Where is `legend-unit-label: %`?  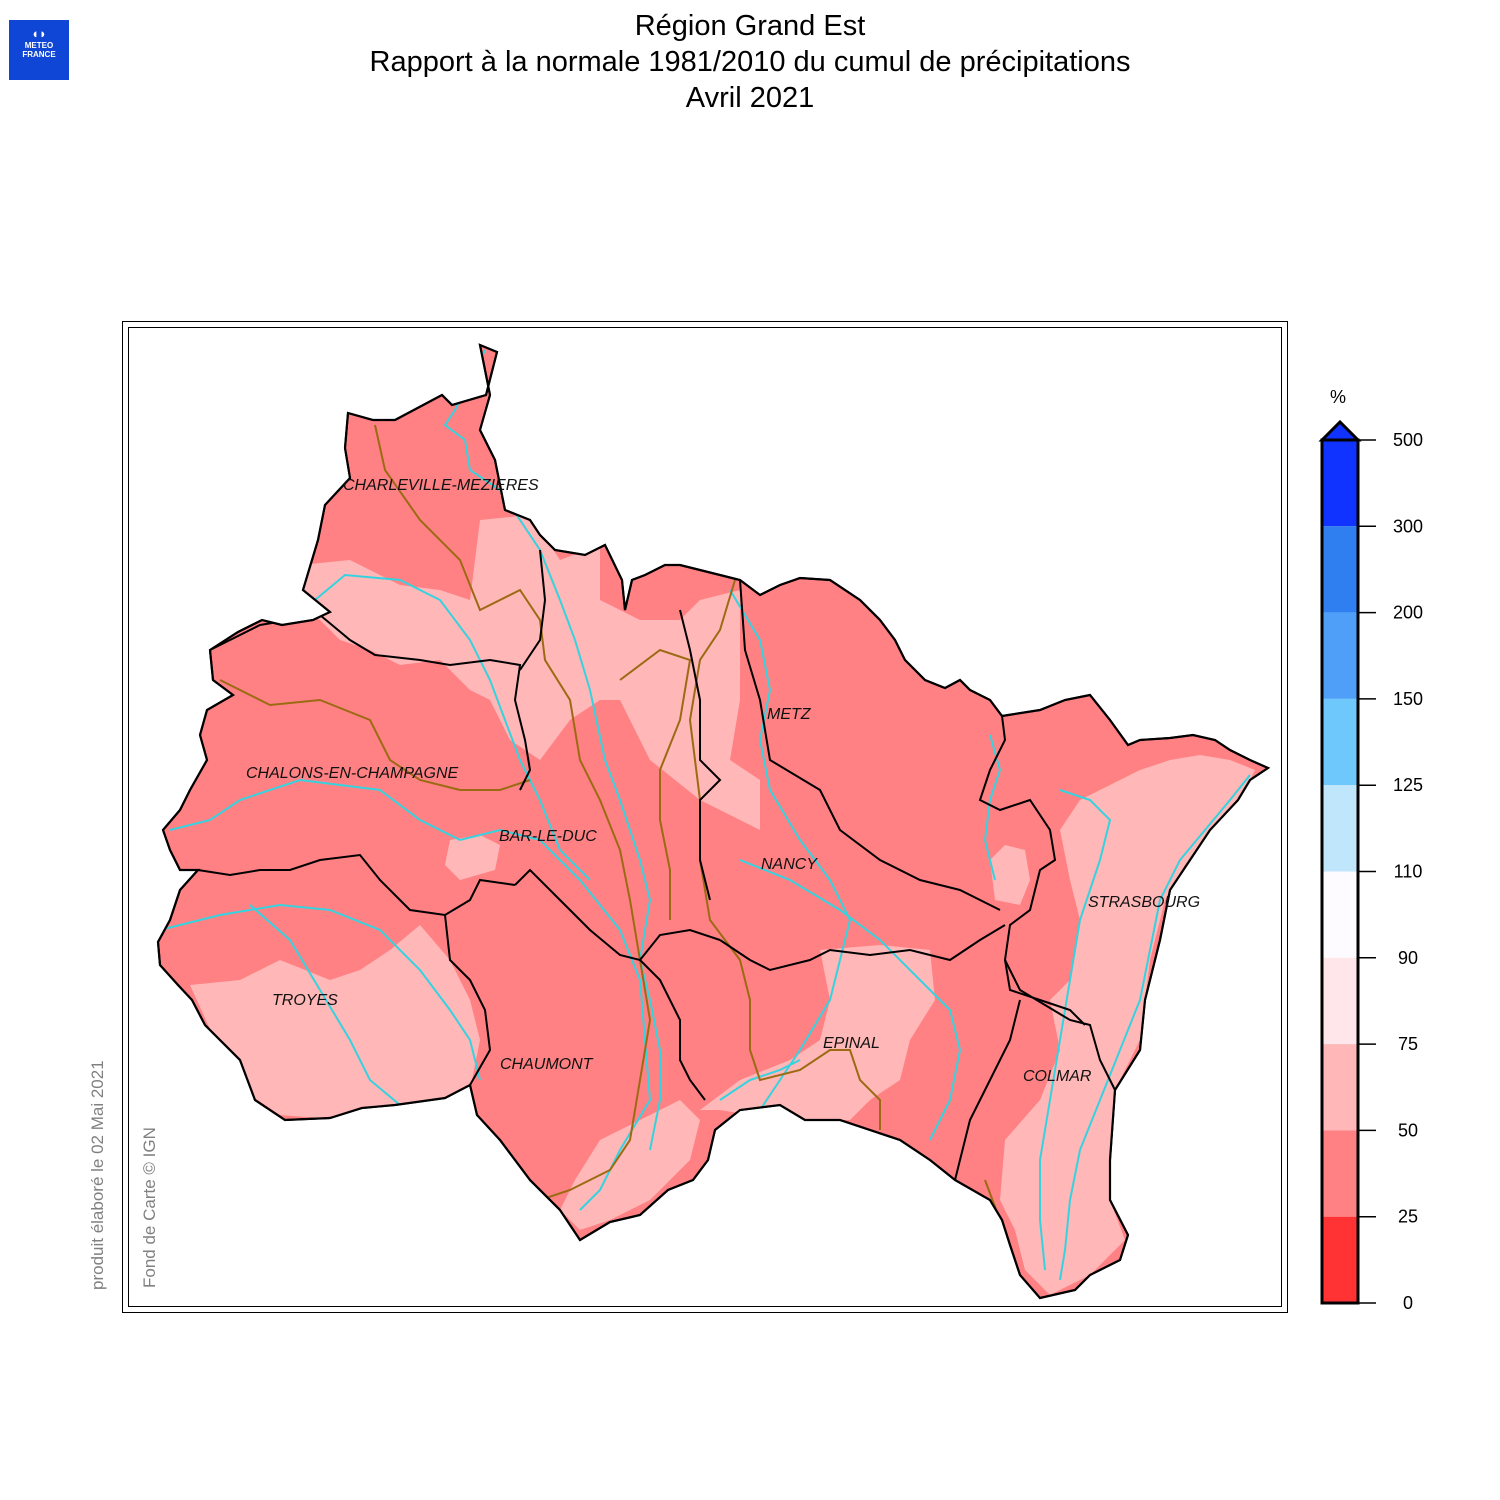 legend-unit-label: % is located at coordinates (1338, 397).